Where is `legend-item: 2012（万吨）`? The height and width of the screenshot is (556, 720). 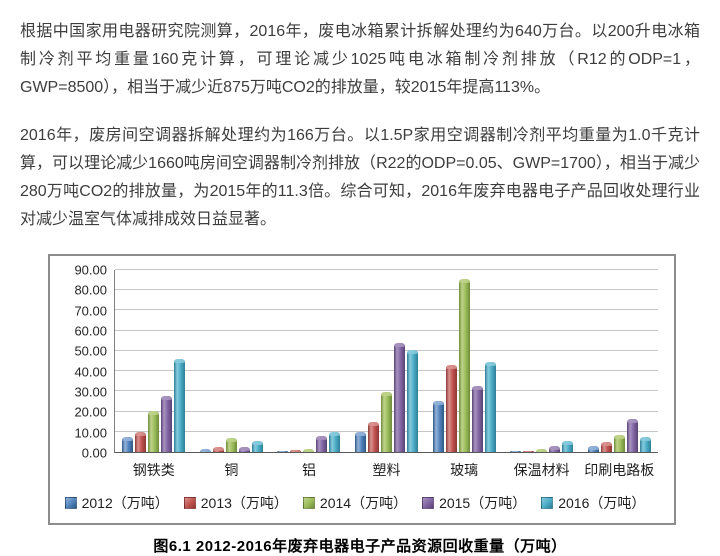 legend-item: 2012（万吨） is located at coordinates (116, 503).